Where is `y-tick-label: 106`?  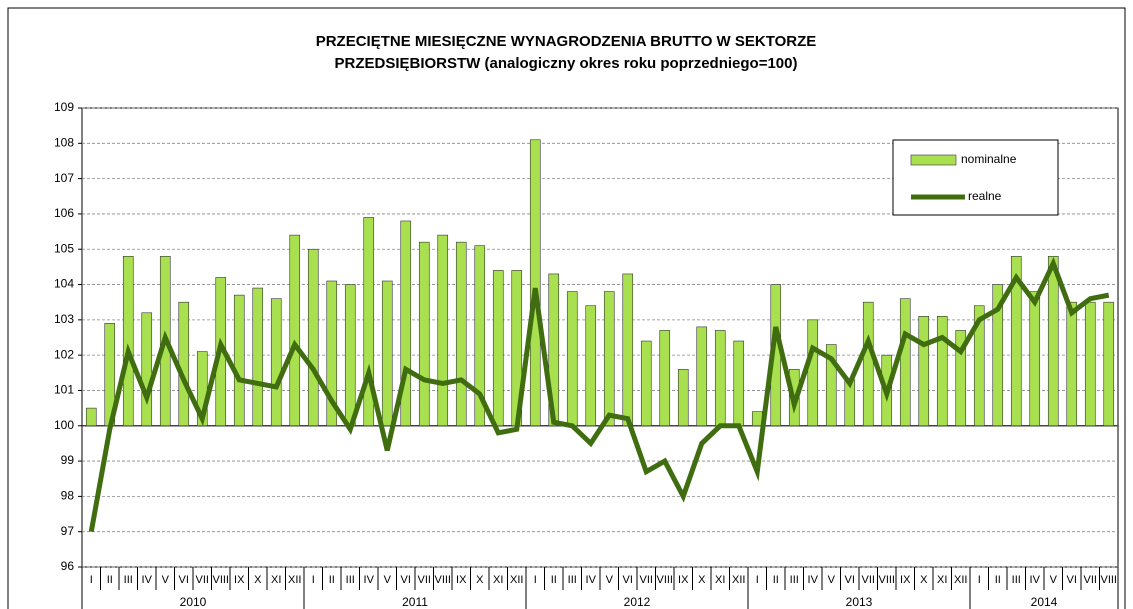 y-tick-label: 106 is located at coordinates (64, 213).